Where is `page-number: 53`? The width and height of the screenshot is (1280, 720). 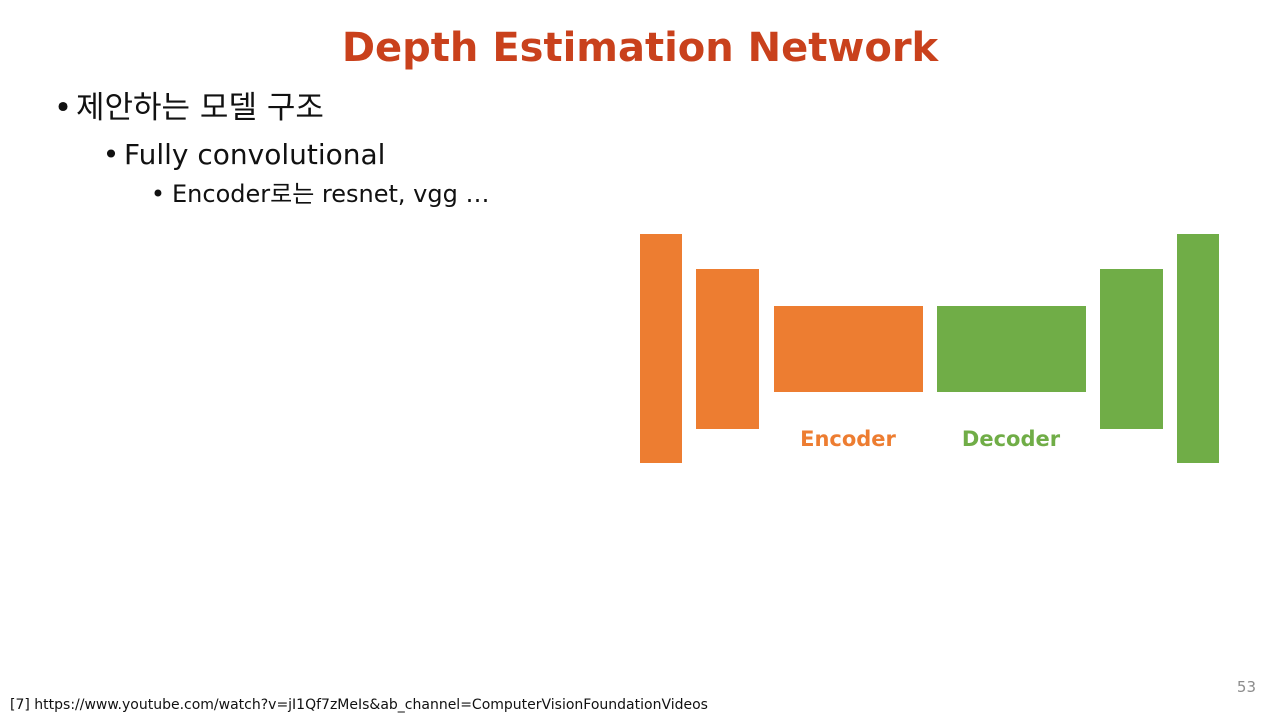 page-number: 53 is located at coordinates (1246, 687).